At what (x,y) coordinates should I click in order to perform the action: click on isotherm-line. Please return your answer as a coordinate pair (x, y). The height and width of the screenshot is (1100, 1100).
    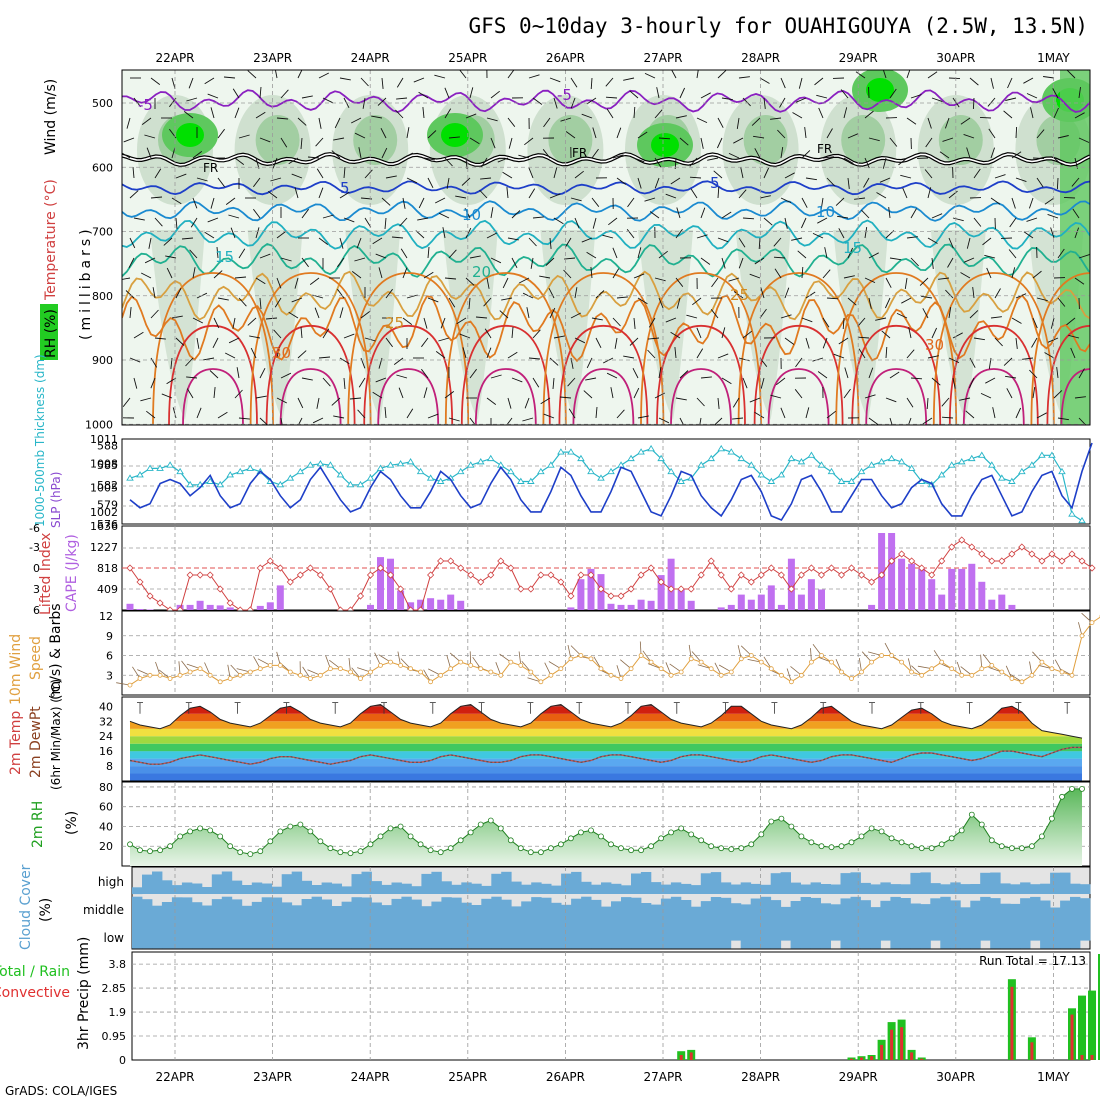
    Looking at the image, I should click on (606, 188).